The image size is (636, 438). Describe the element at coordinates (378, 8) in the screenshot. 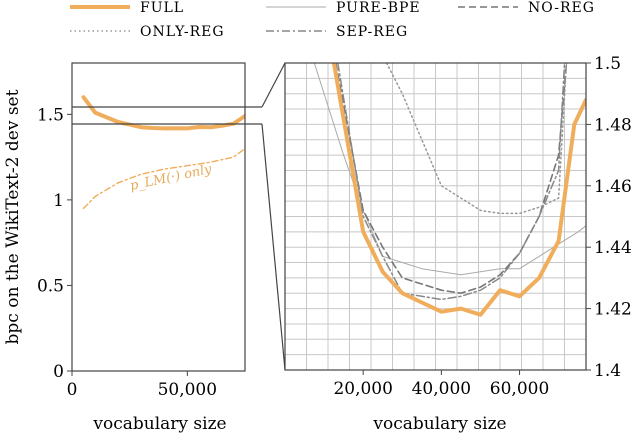

I see `legend-label-pure-bpe: PURE-BPE` at that location.